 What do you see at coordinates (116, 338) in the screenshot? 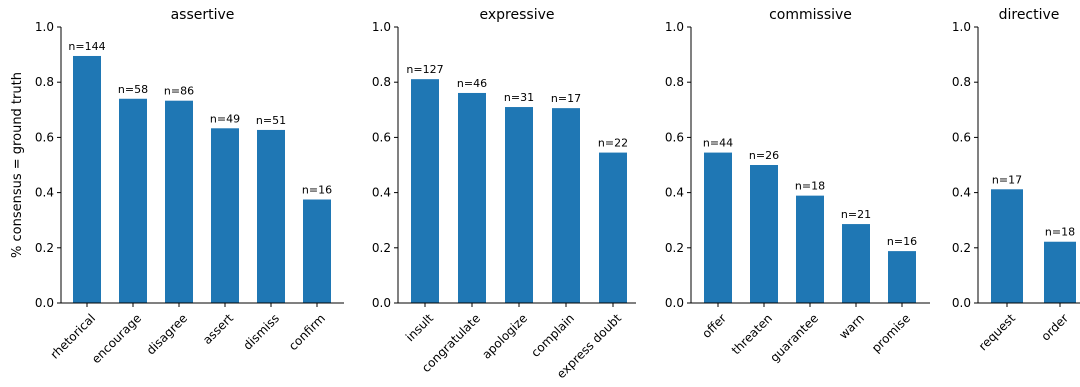
I see `x-tick-label: encourage` at bounding box center [116, 338].